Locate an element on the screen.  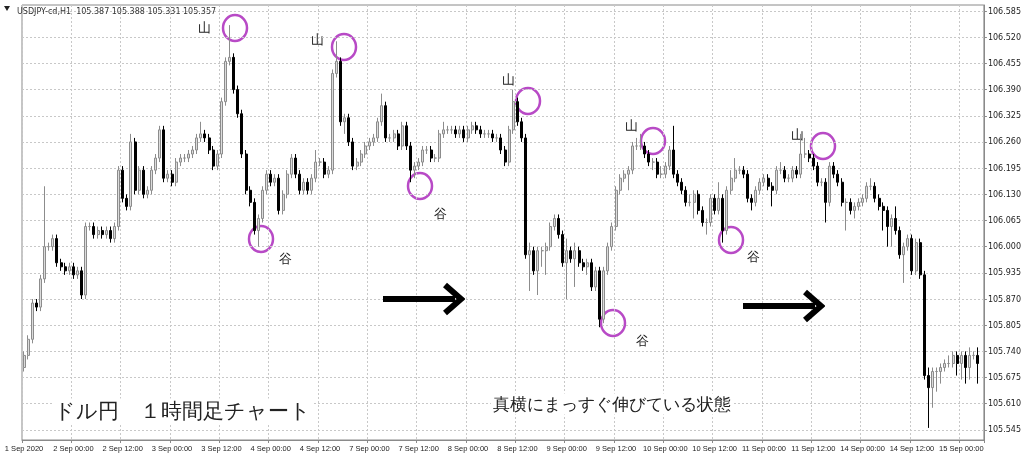
annotation: 真横にまっすぐ伸びている状態 is located at coordinates (611, 404).